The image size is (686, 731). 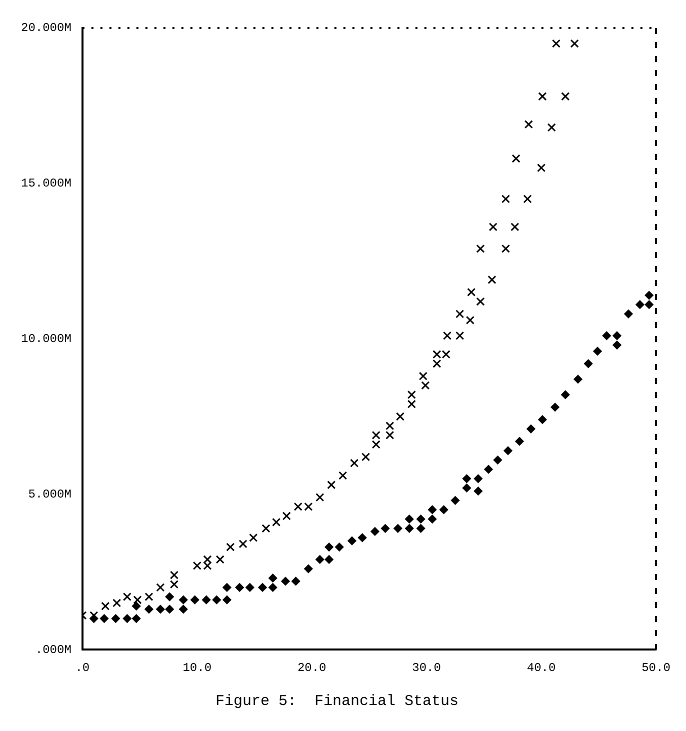 I want to click on y-tick-label: 10.000M, so click(x=46, y=339).